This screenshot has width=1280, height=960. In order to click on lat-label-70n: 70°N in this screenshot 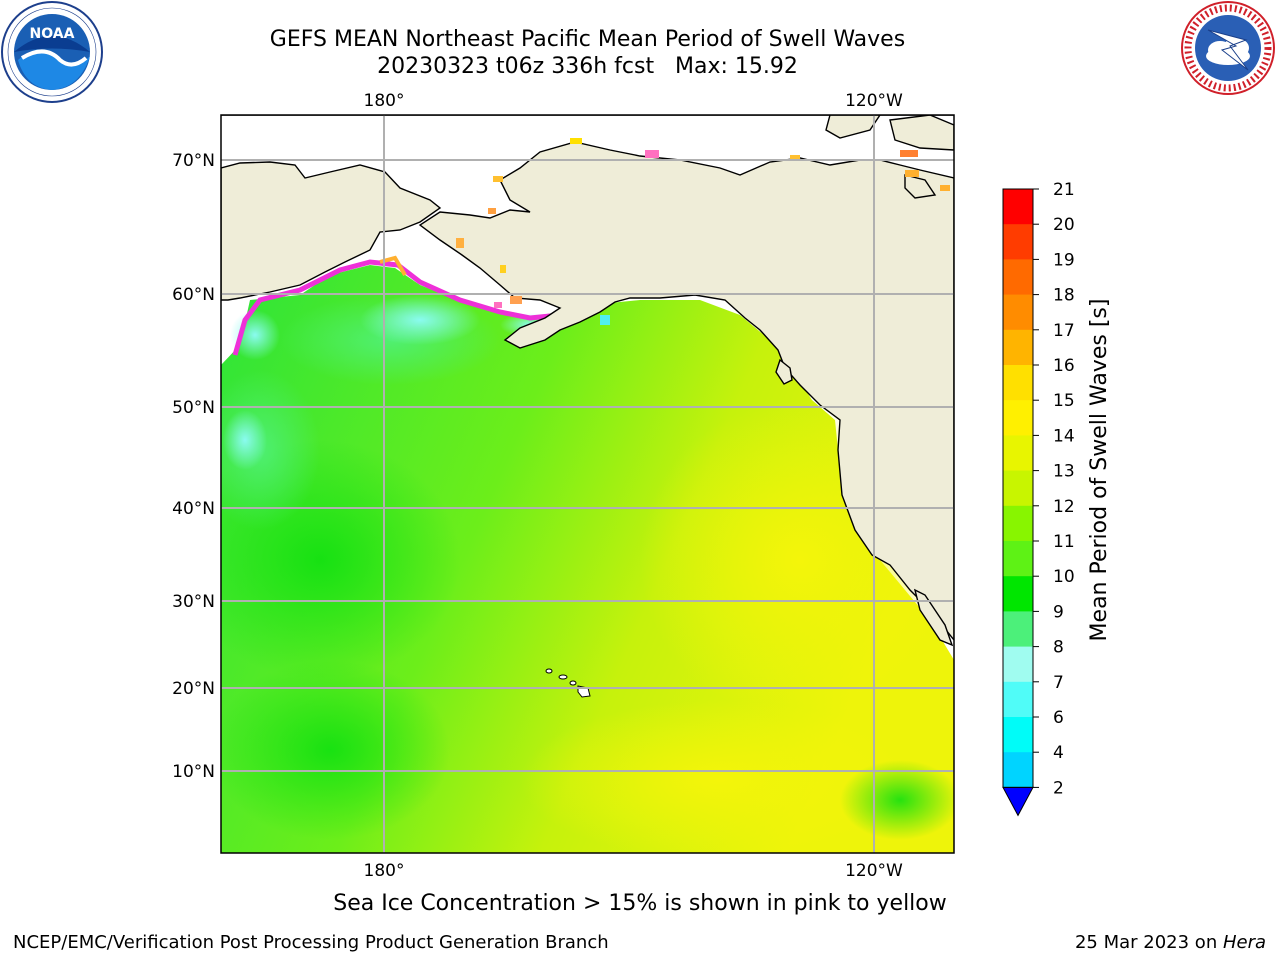, I will do `click(193, 161)`.